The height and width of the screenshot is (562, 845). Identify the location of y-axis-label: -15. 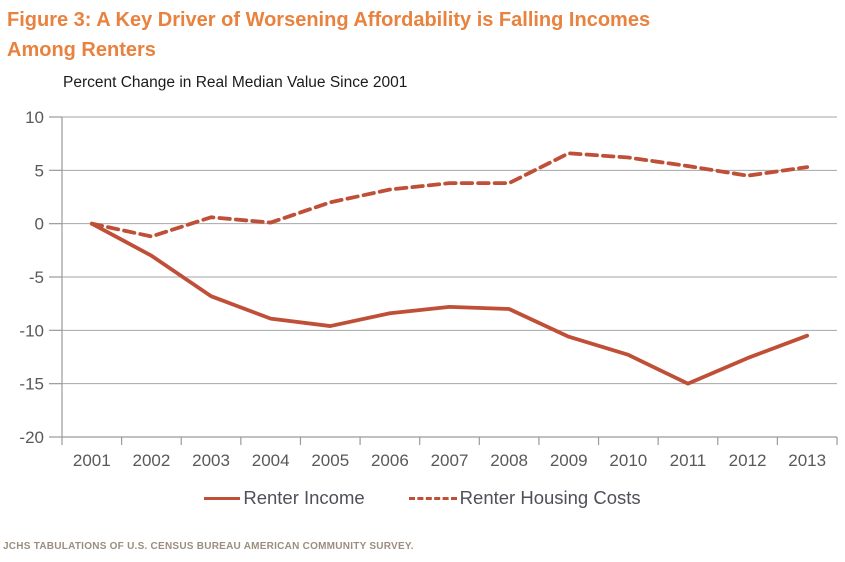
(31, 384).